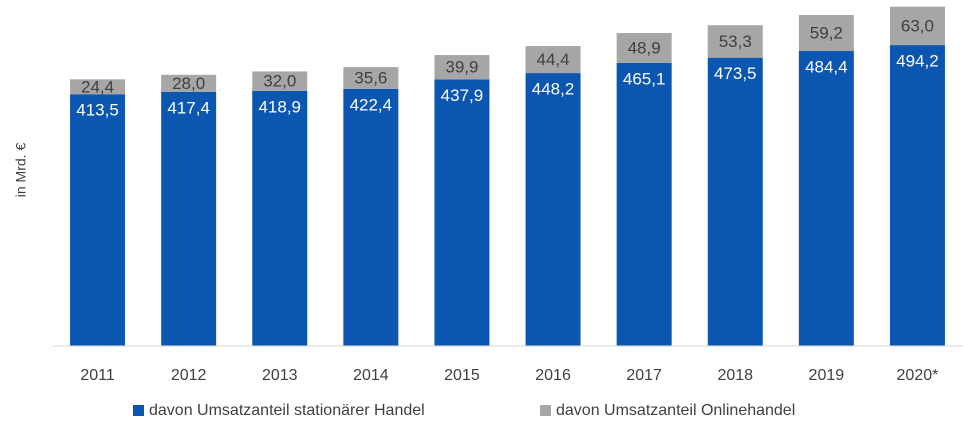  I want to click on data-label: 63,0, so click(917, 25).